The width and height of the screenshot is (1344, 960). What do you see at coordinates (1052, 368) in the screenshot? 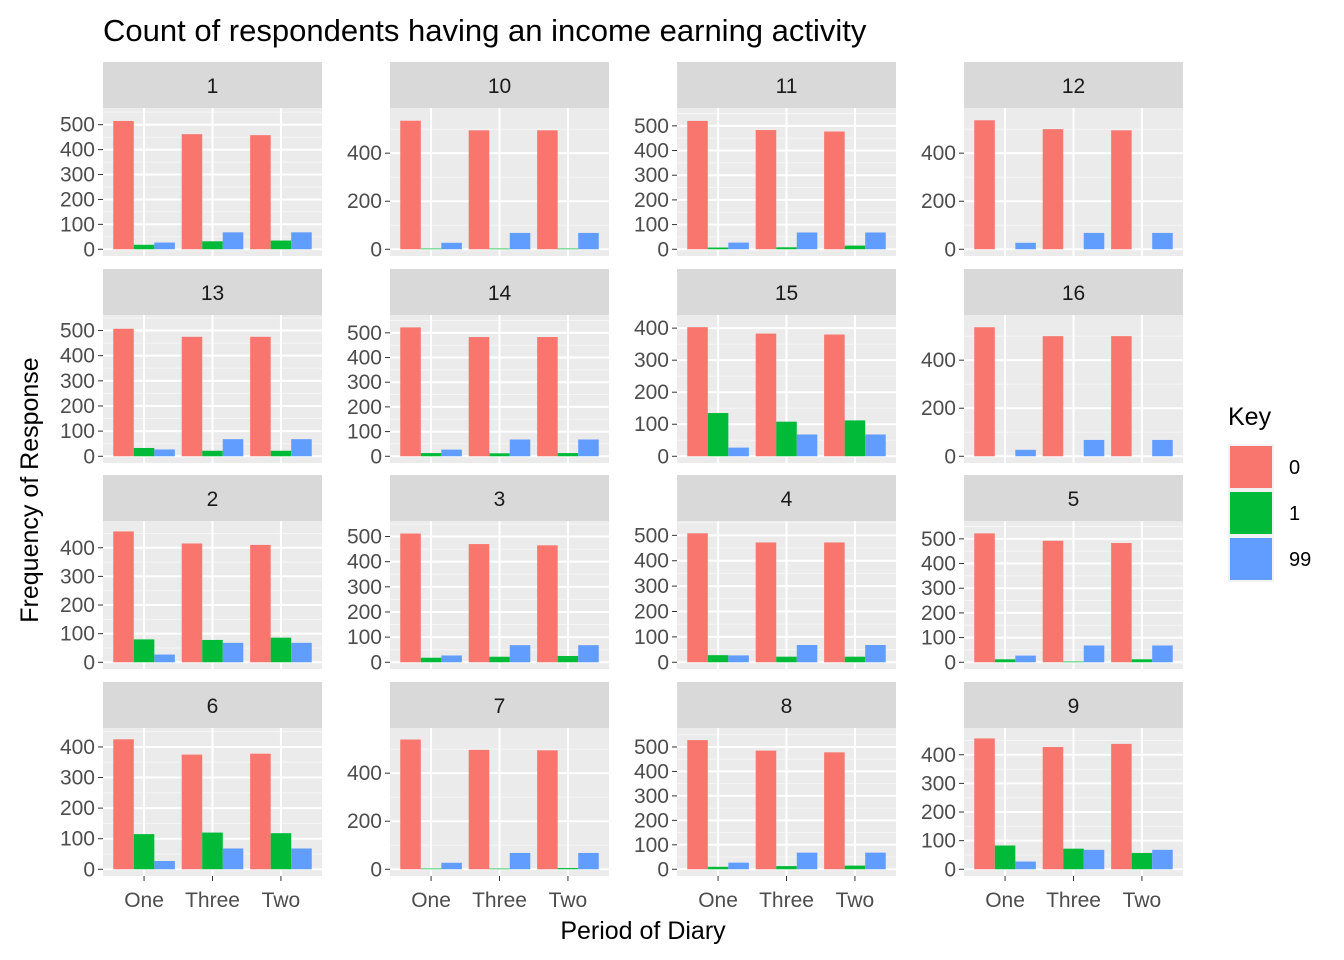
I see `facet-panel-16: 16 0 200 400` at bounding box center [1052, 368].